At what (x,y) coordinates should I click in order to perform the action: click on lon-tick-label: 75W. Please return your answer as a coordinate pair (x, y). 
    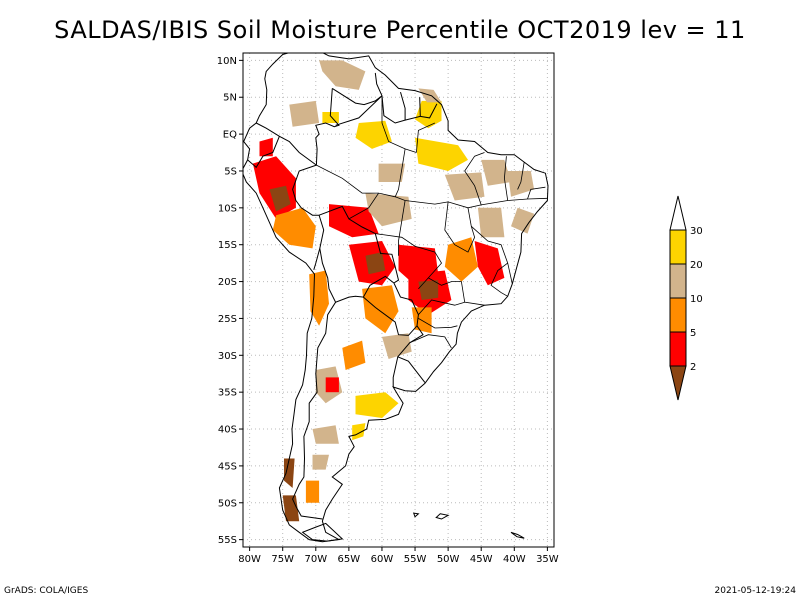
    Looking at the image, I should click on (282, 559).